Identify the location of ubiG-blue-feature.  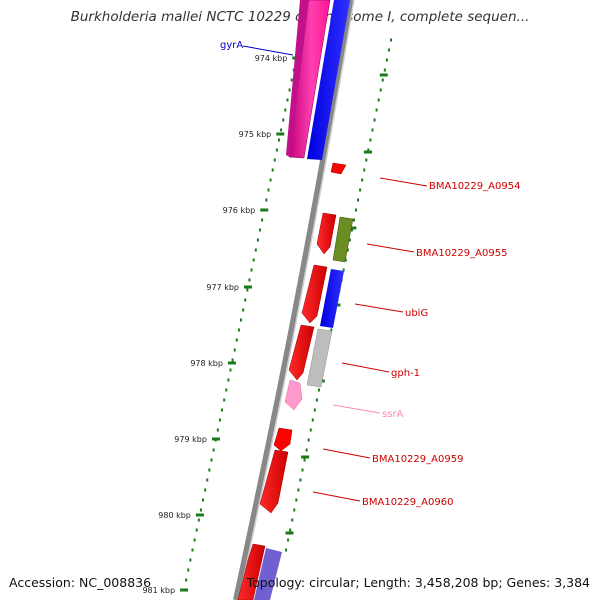
(332, 298).